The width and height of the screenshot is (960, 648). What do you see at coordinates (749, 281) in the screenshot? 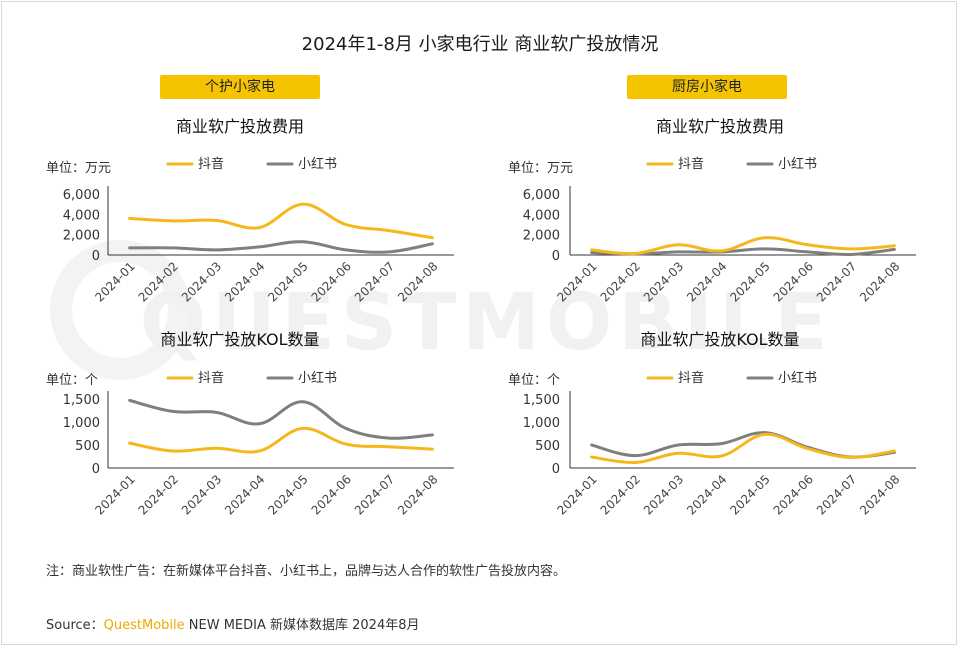
I see `kitchen-spend-xtick-4: 2024-05` at bounding box center [749, 281].